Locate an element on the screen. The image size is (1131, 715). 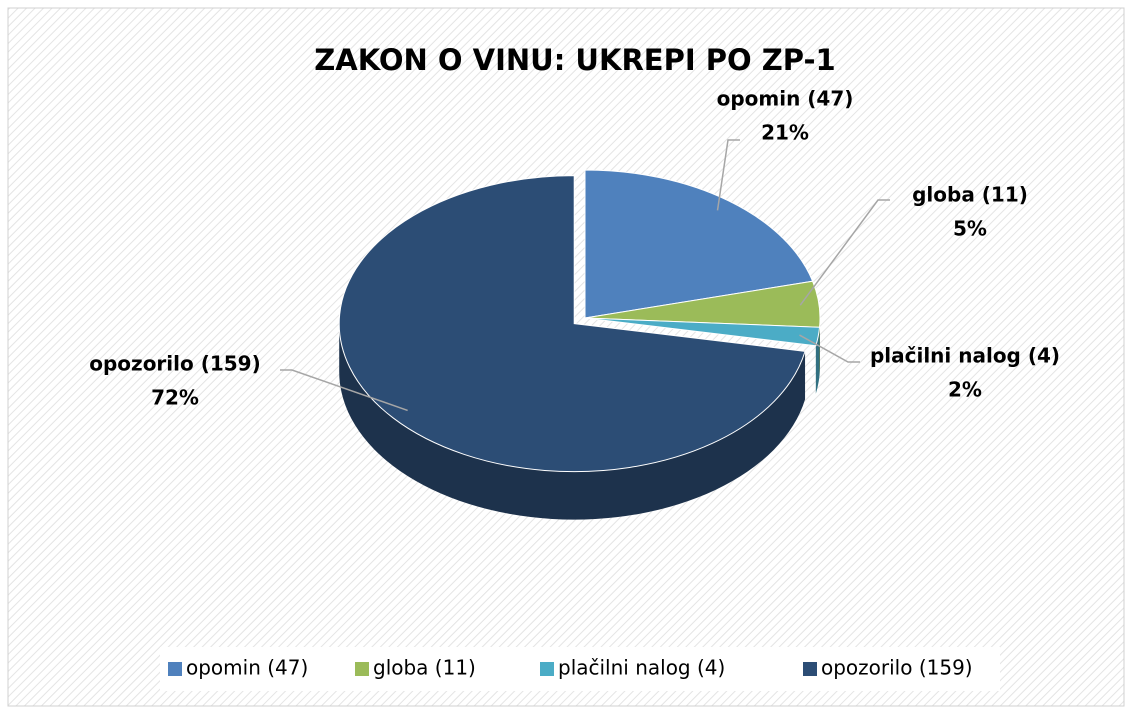
data-label: 5% is located at coordinates (970, 229).